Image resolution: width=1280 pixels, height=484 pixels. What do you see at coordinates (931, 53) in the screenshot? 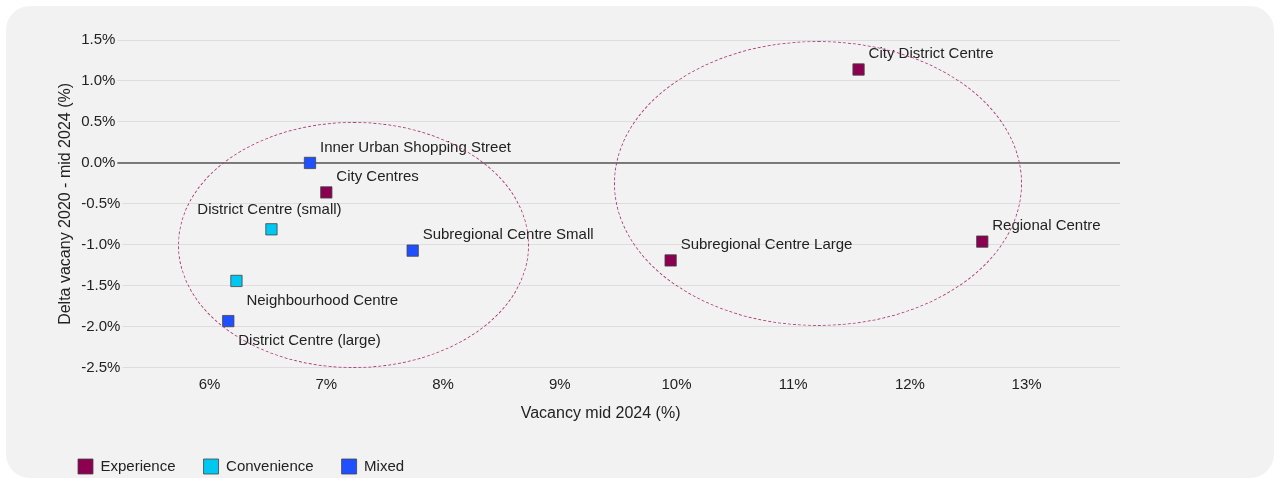
I see `annotation: City District Centre` at bounding box center [931, 53].